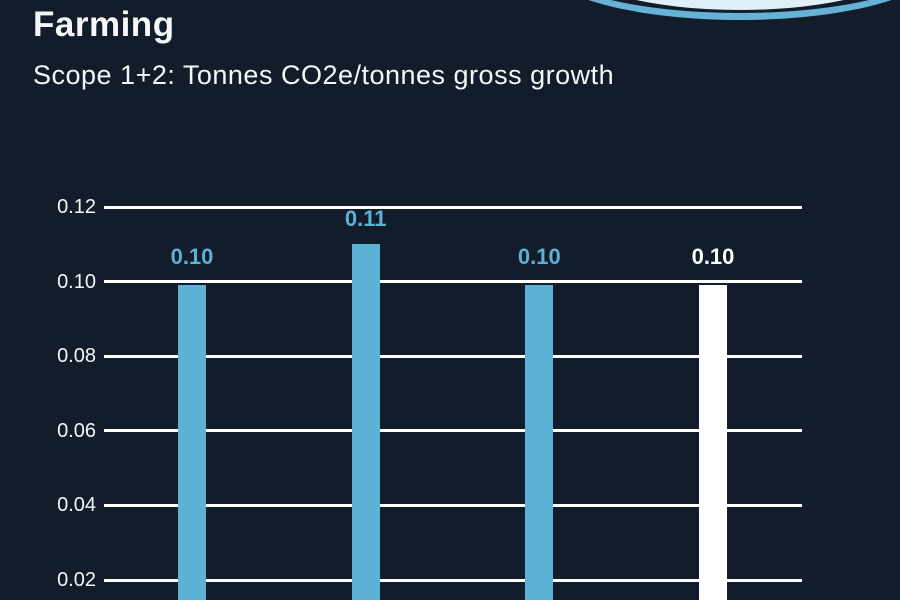 Image resolution: width=900 pixels, height=600 pixels. What do you see at coordinates (737, 5) in the screenshot?
I see `decorative-ellipse-fill` at bounding box center [737, 5].